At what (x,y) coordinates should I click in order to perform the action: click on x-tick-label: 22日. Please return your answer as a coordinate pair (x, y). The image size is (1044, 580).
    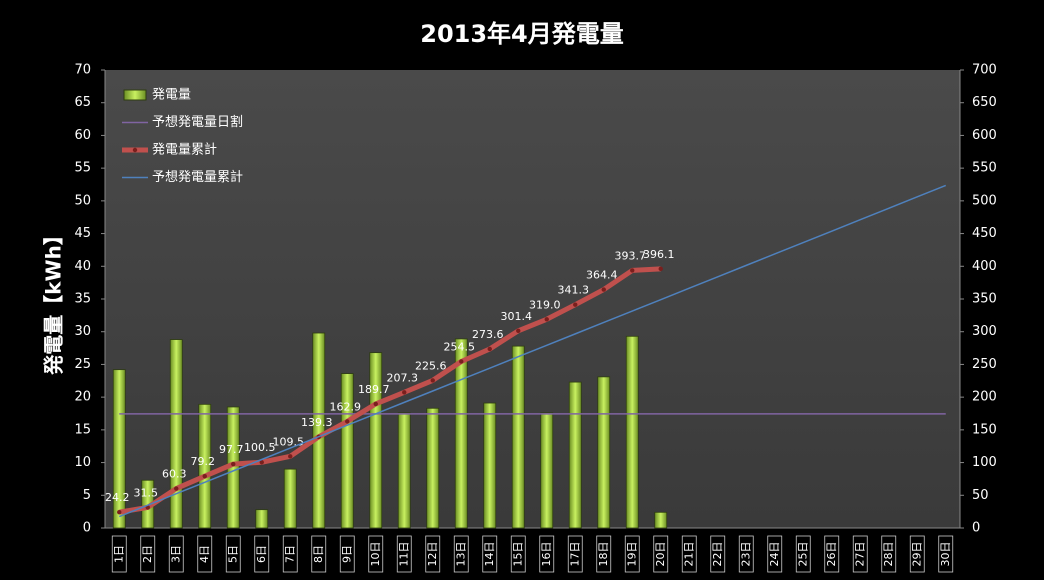
    Looking at the image, I should click on (717, 554).